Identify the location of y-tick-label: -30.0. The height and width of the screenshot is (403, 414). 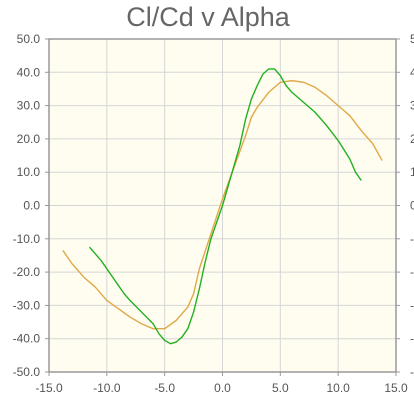
(27, 305).